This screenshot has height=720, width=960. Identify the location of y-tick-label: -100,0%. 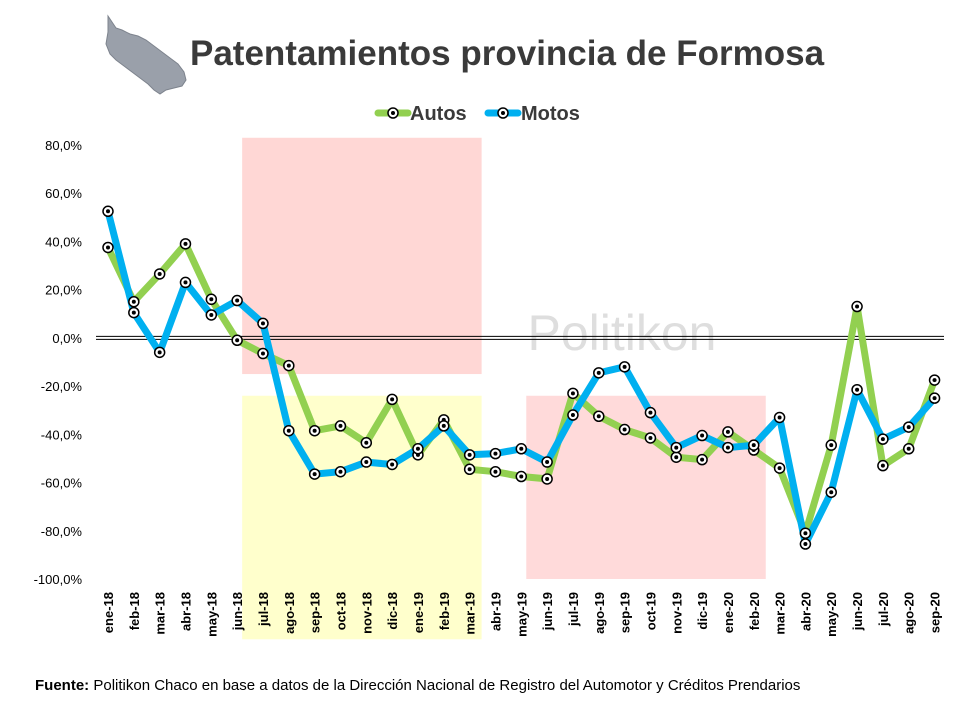
(58, 579).